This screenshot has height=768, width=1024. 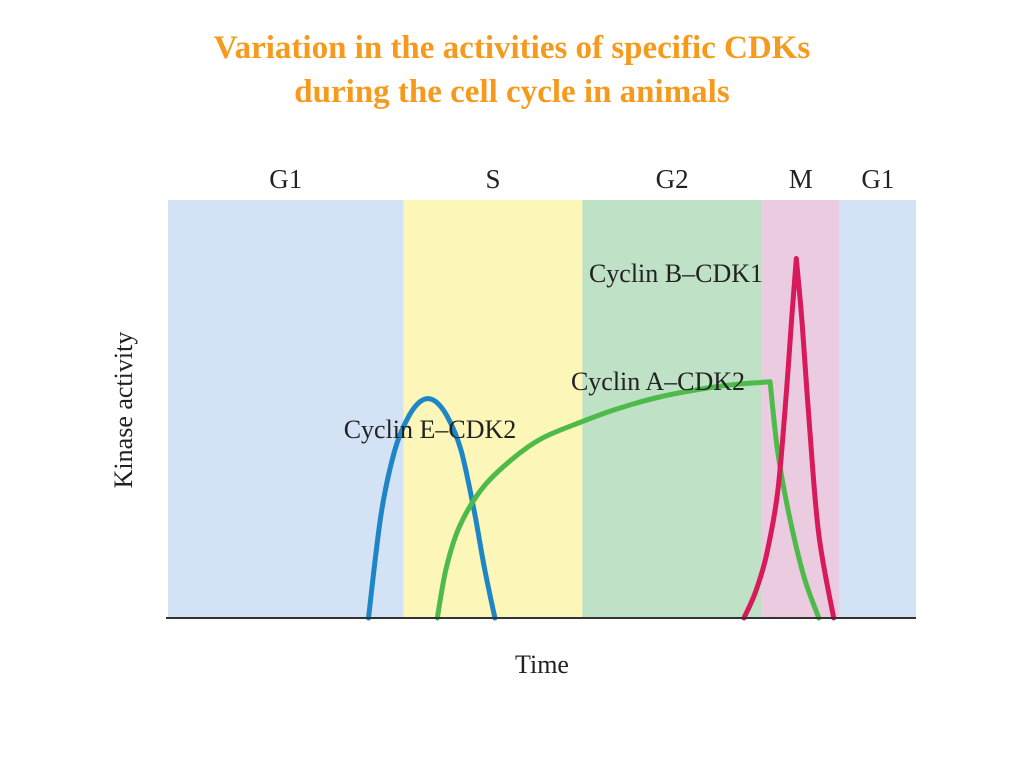 What do you see at coordinates (877, 179) in the screenshot?
I see `phase-label-g1-4: G1` at bounding box center [877, 179].